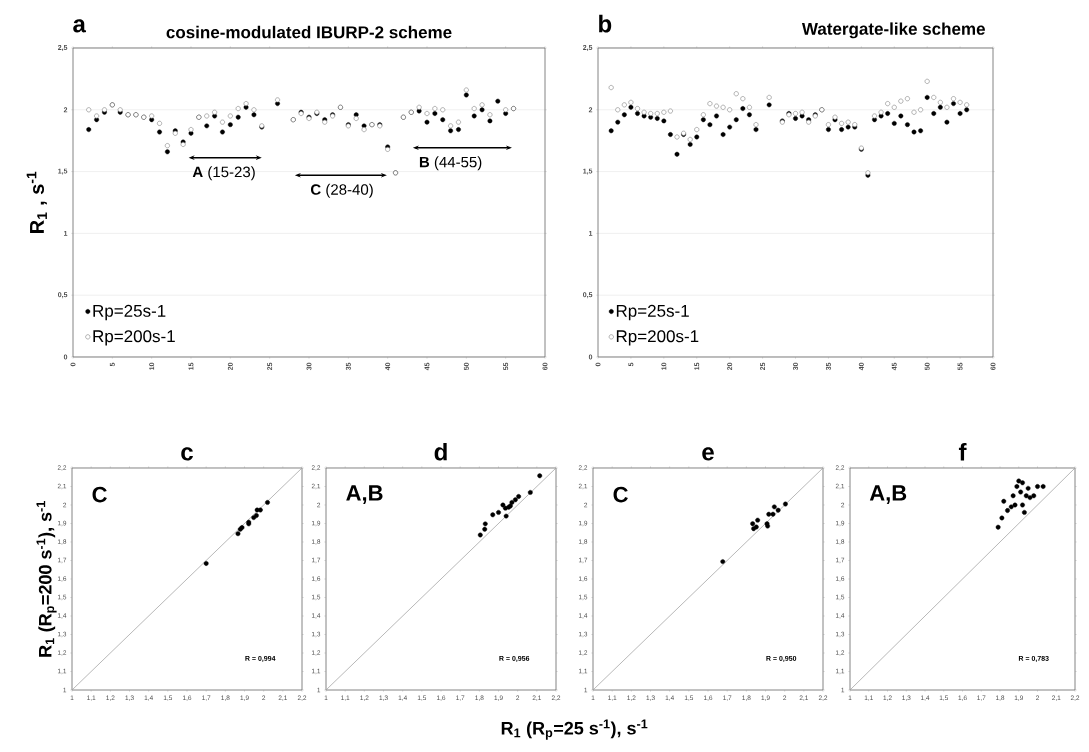  I want to click on x-axis-title: R$_{1}$ (R$_{p}$=25 s$^{-1}$), s$^{-1}$, so click(574, 729).